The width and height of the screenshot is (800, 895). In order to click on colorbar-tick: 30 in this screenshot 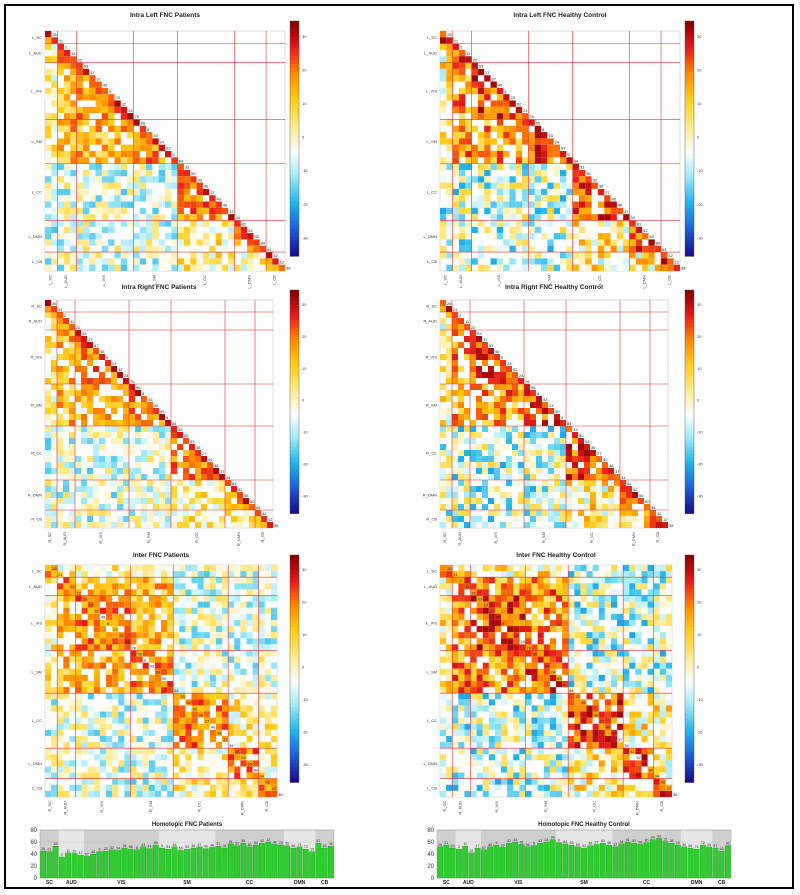, I will do `click(699, 304)`.